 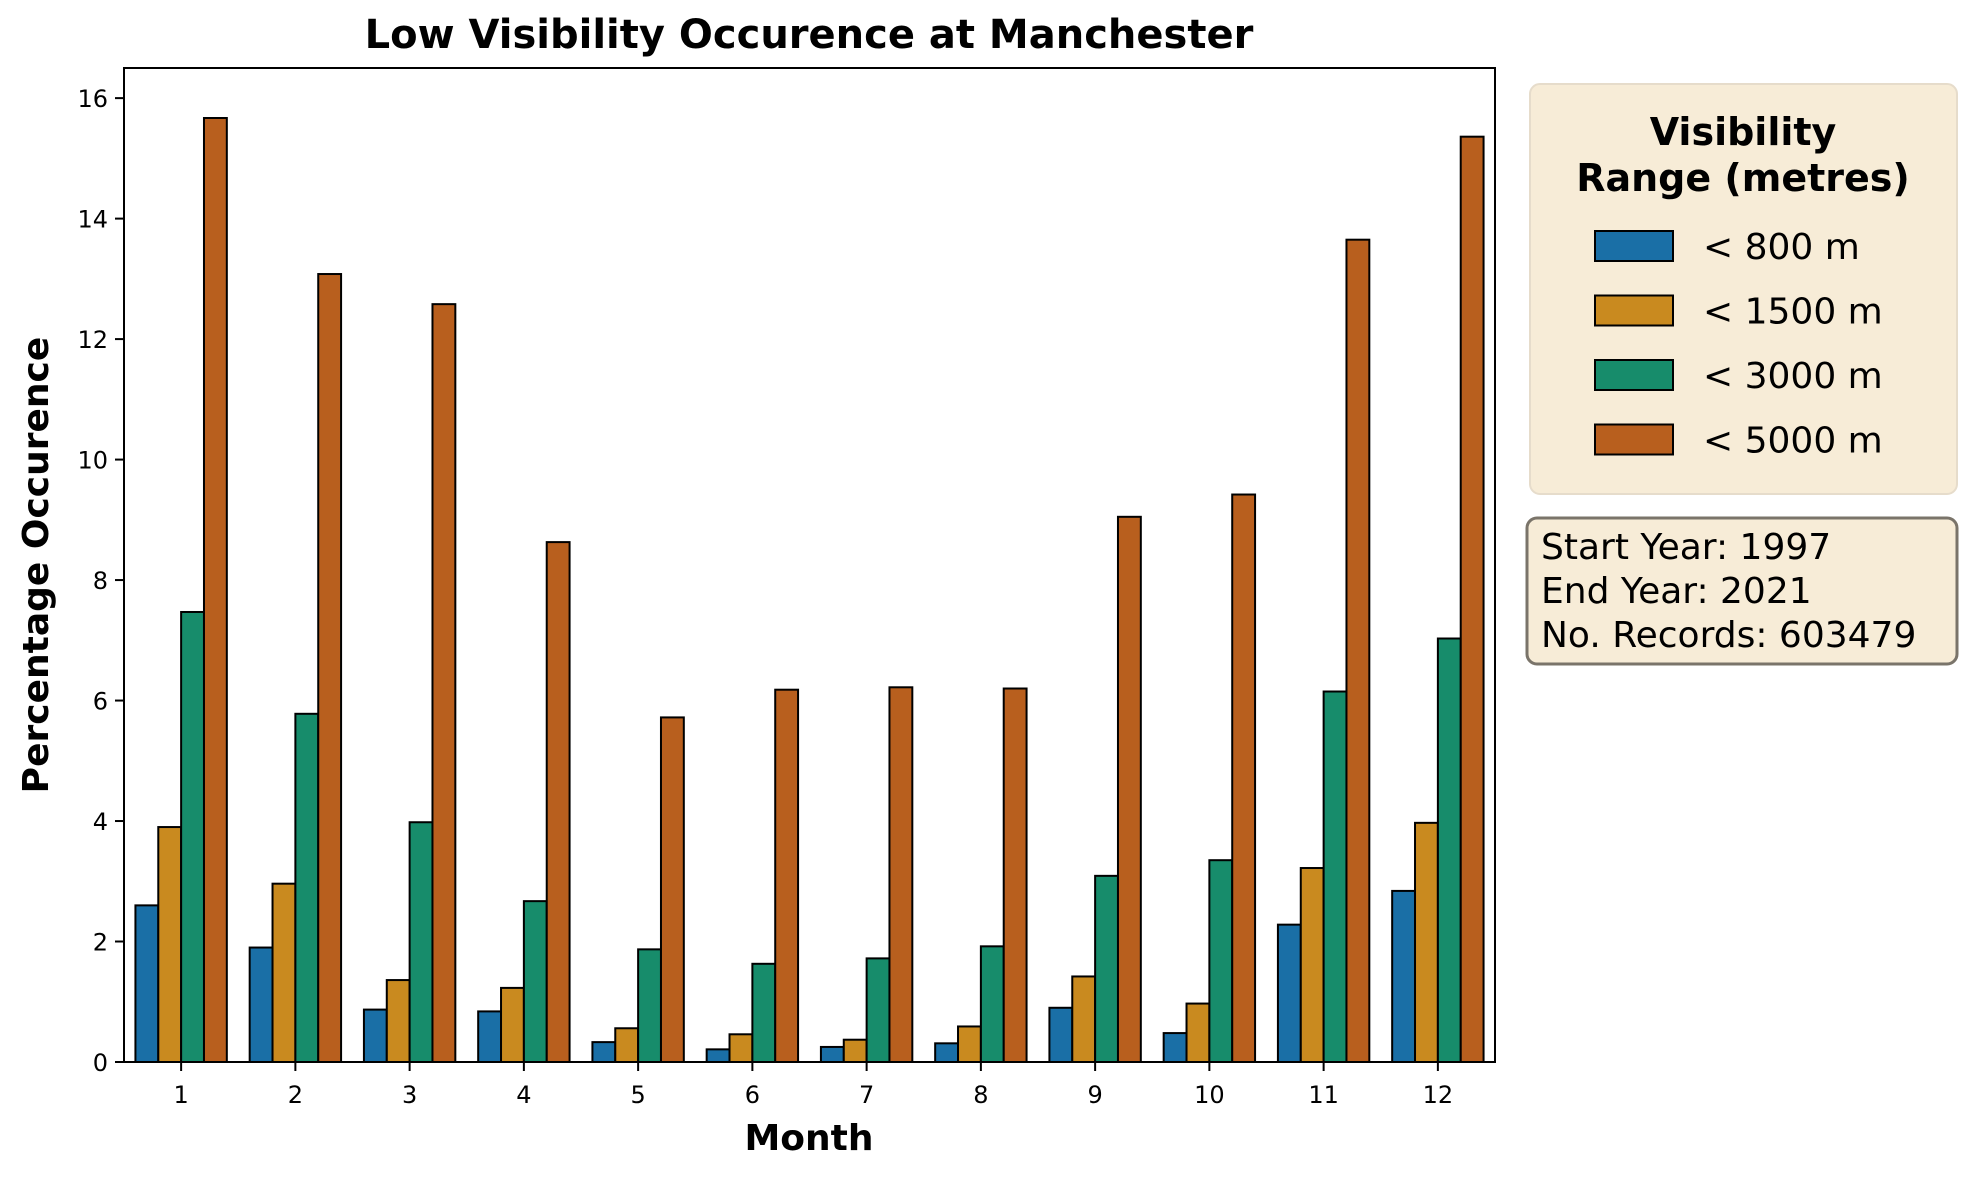 What do you see at coordinates (295, 1095) in the screenshot?
I see `x-tick-label: 2` at bounding box center [295, 1095].